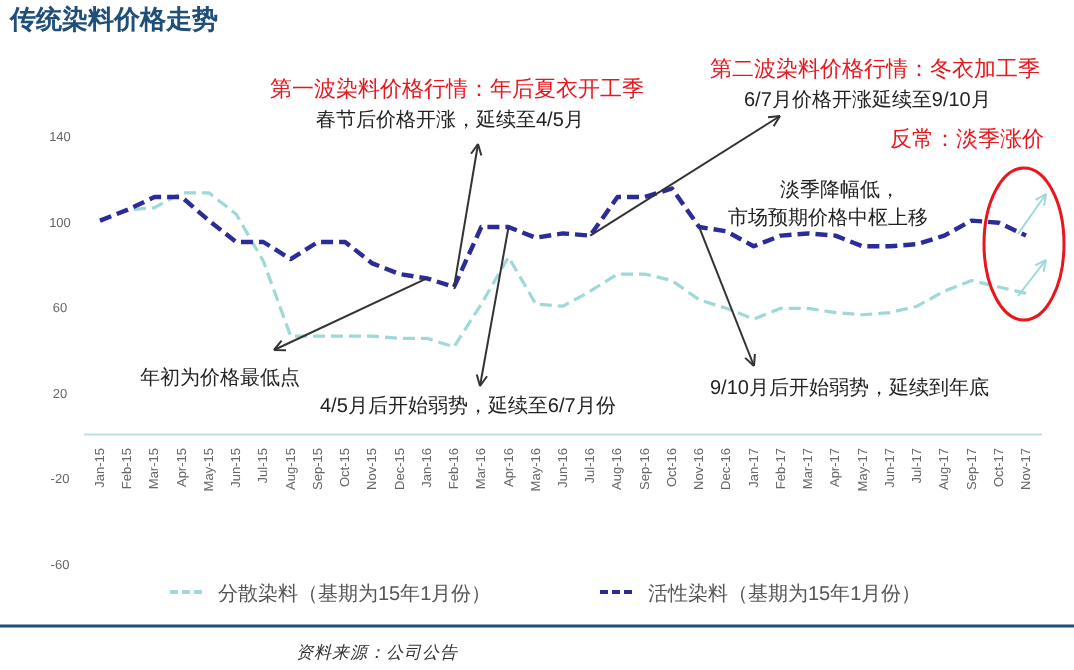  What do you see at coordinates (457, 89) in the screenshot?
I see `text: 第一波染料价格行情：年后夏衣开工季` at bounding box center [457, 89].